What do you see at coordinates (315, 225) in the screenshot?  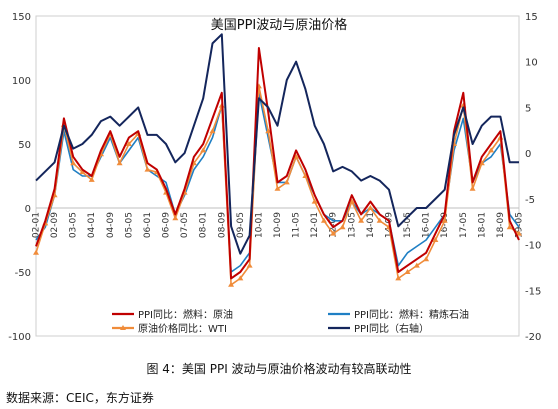 I see `x-tick-label: 12-01` at bounding box center [315, 225].